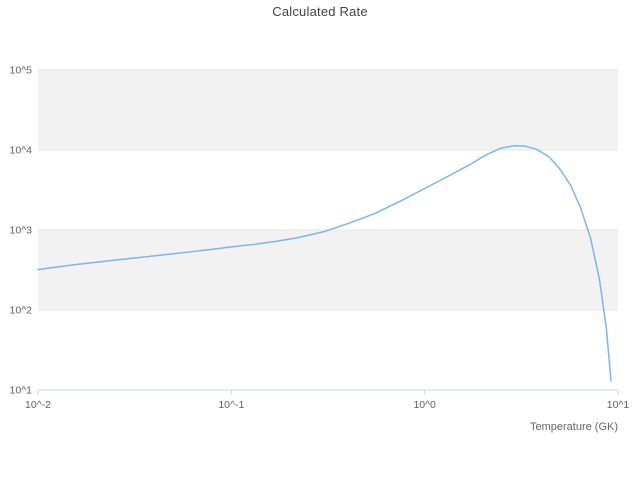 The image size is (640, 480). What do you see at coordinates (21, 71) in the screenshot?
I see `y-tick-label: 10^5` at bounding box center [21, 71].